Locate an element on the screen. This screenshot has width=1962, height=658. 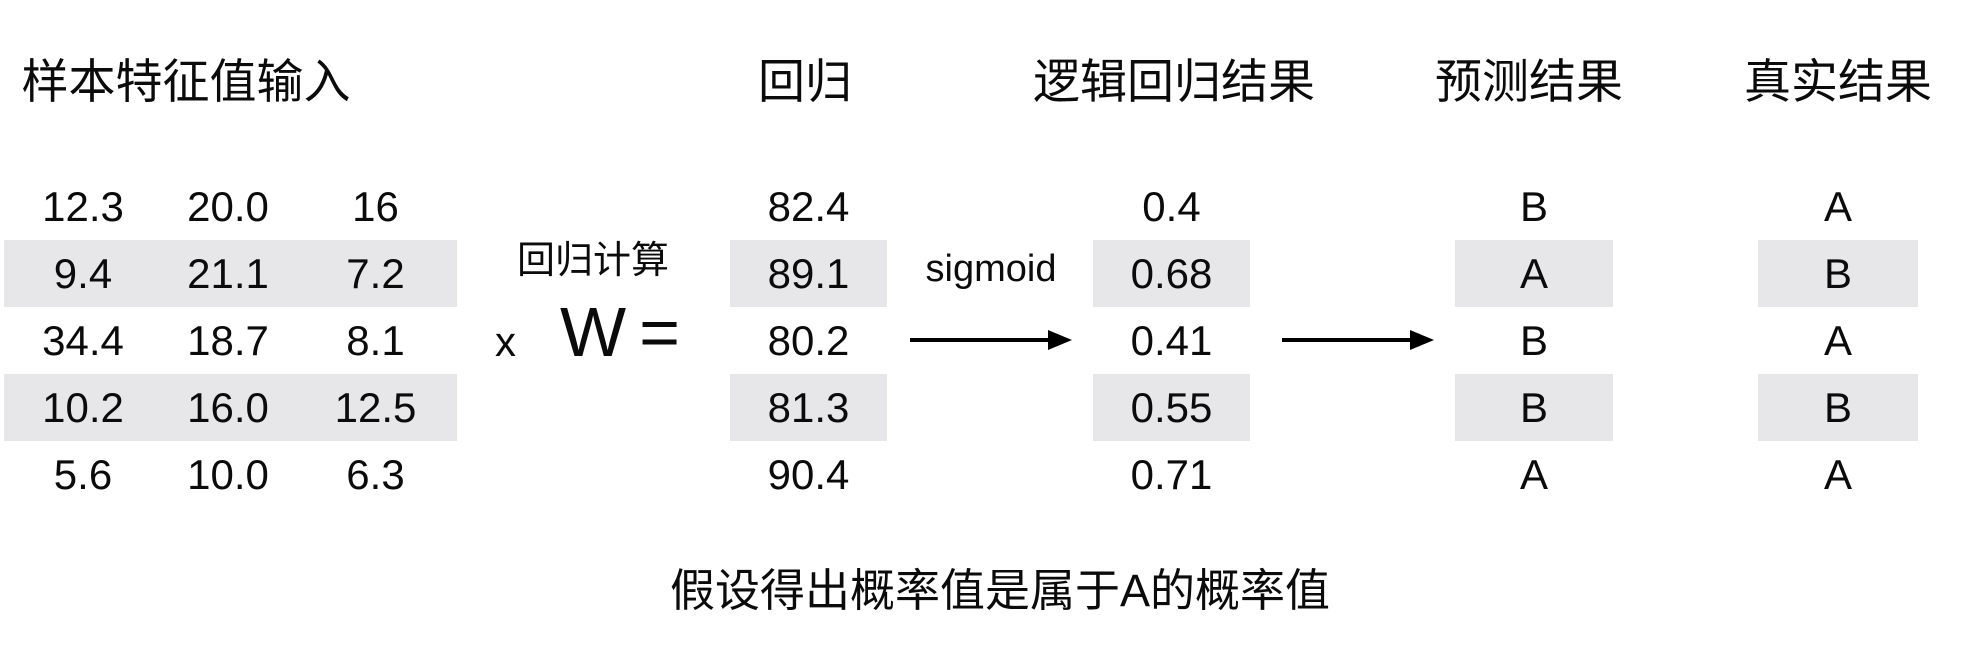
feature-cell: 5.6 is located at coordinates (83, 474).